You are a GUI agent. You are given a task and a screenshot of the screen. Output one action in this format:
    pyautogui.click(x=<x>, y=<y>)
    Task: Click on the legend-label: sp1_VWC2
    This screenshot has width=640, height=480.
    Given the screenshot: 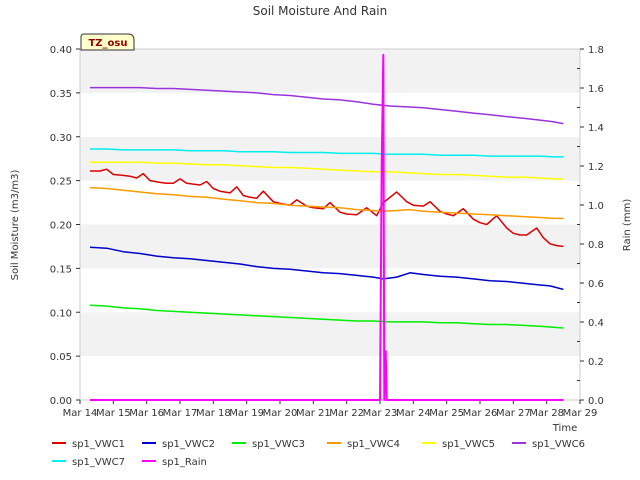 What is the action you would take?
    pyautogui.click(x=188, y=444)
    